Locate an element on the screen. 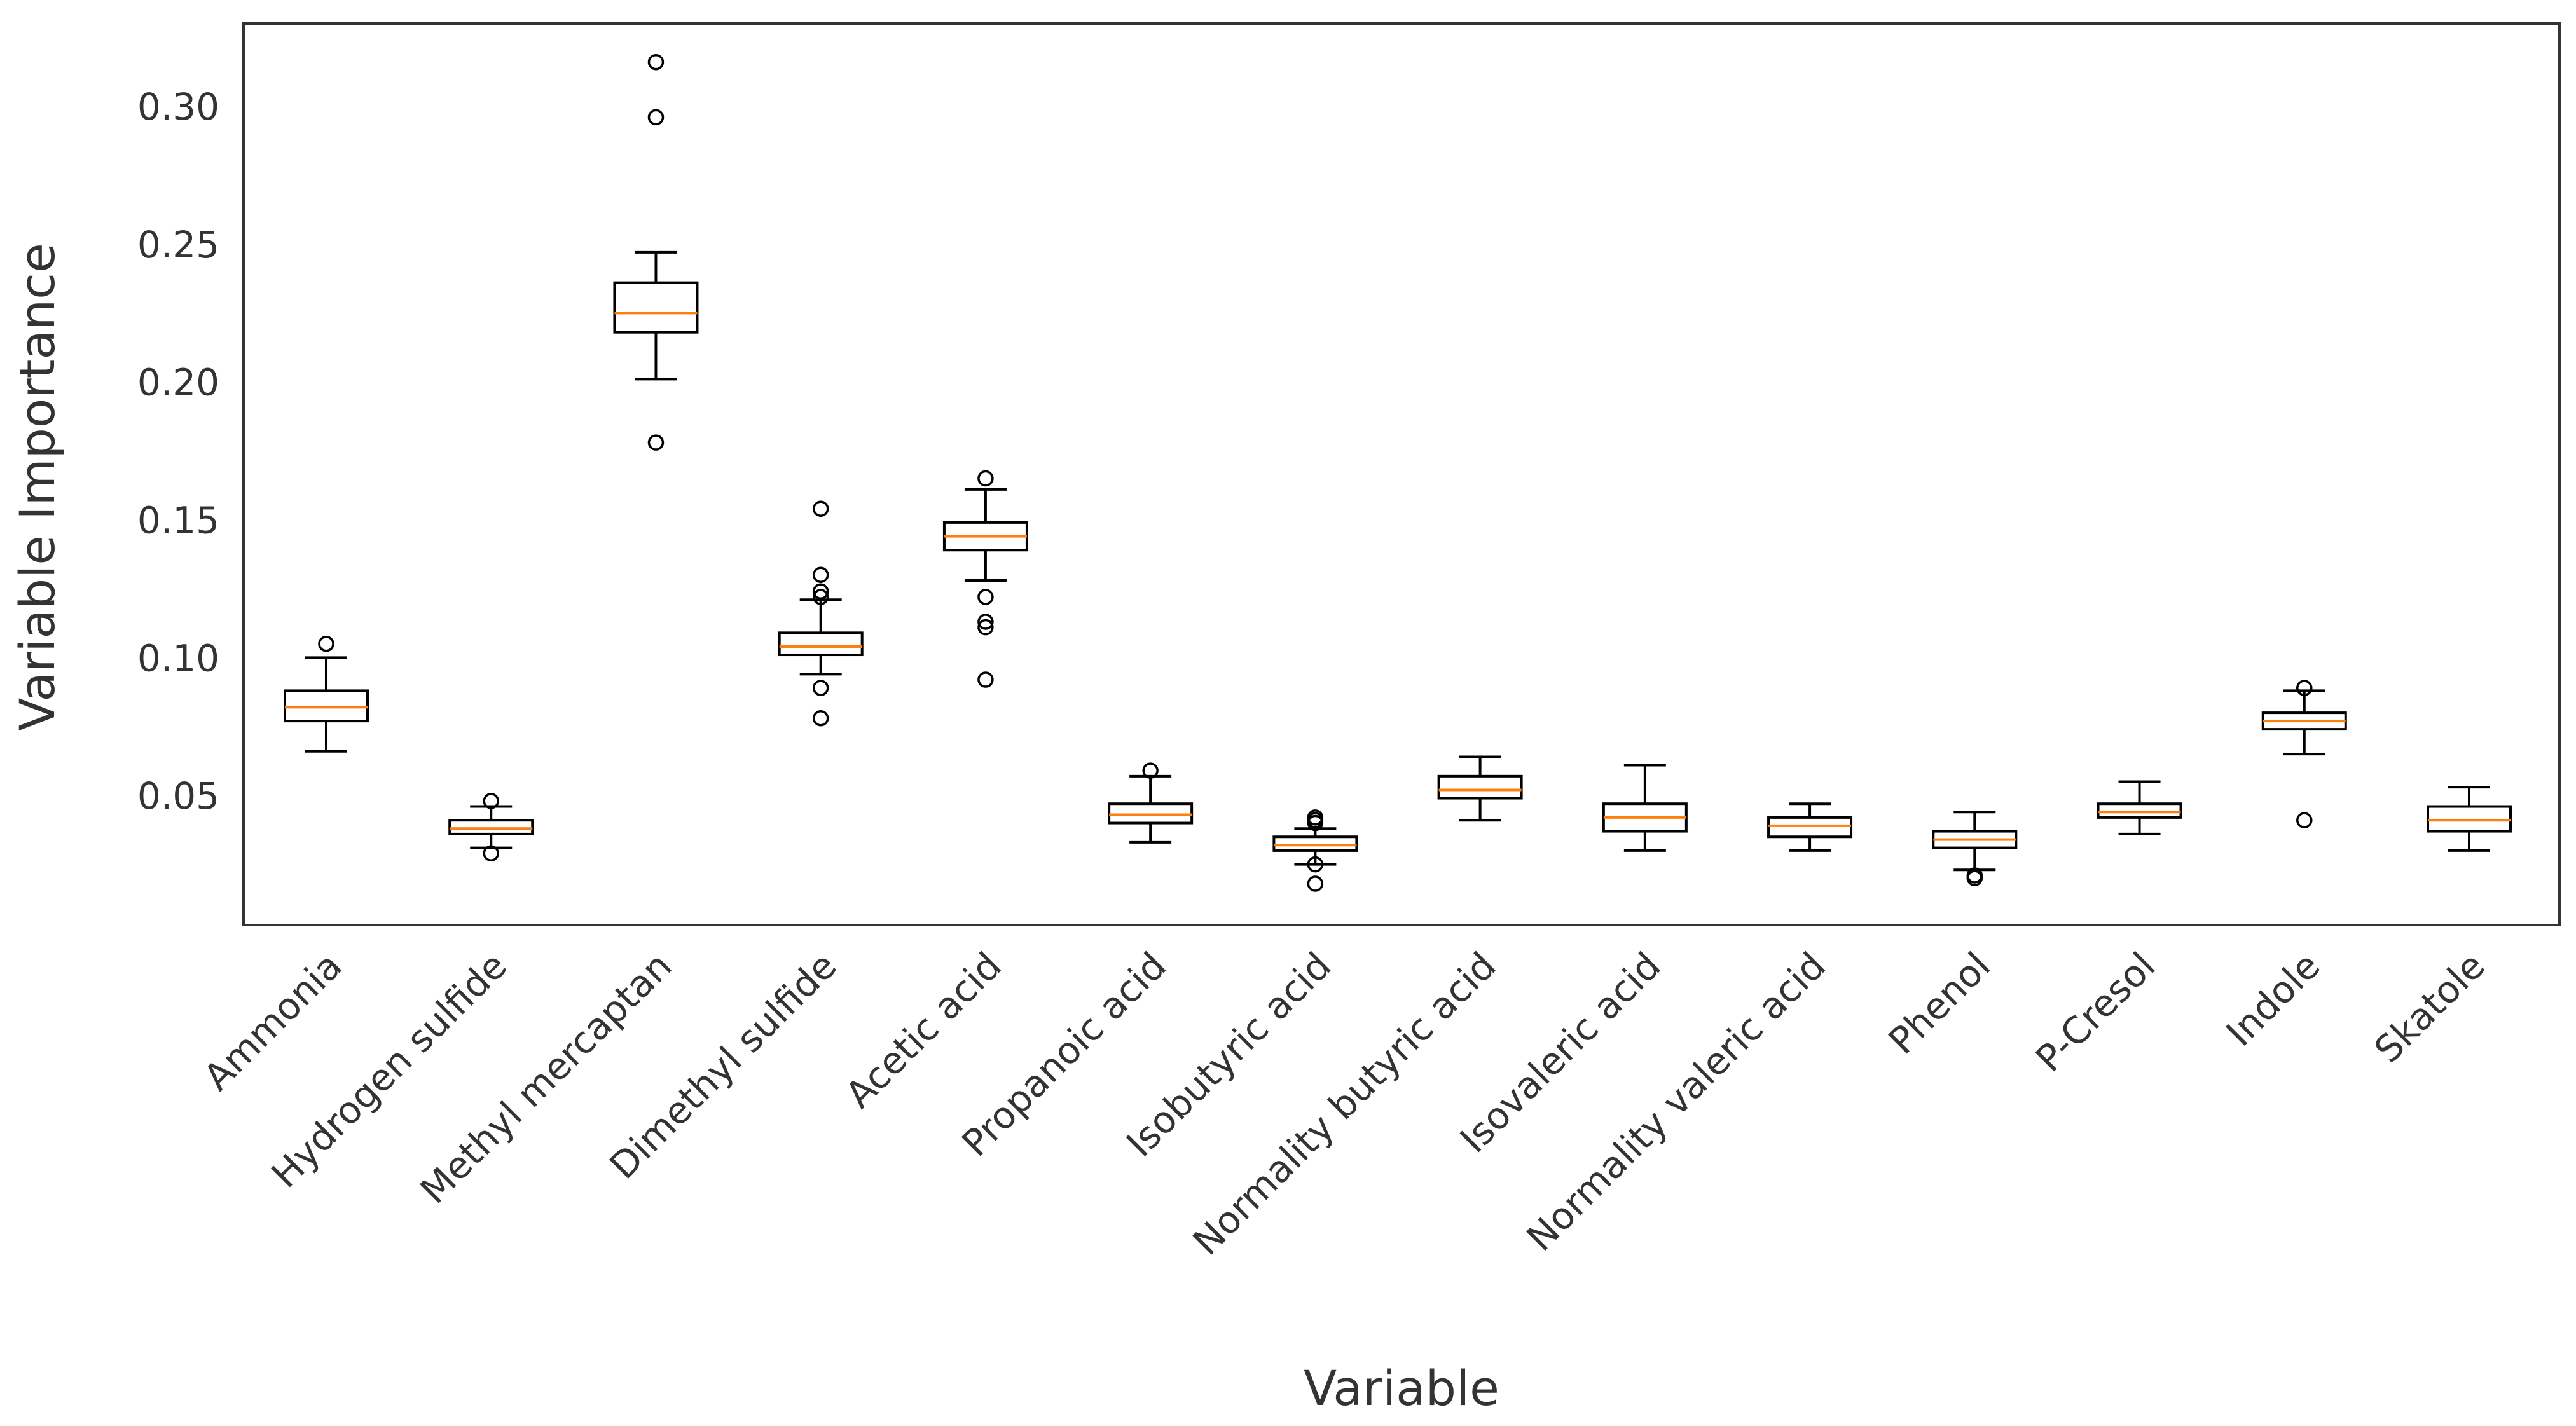 This screenshot has height=1426, width=2576. y-tick-label: 0.20 is located at coordinates (178, 383).